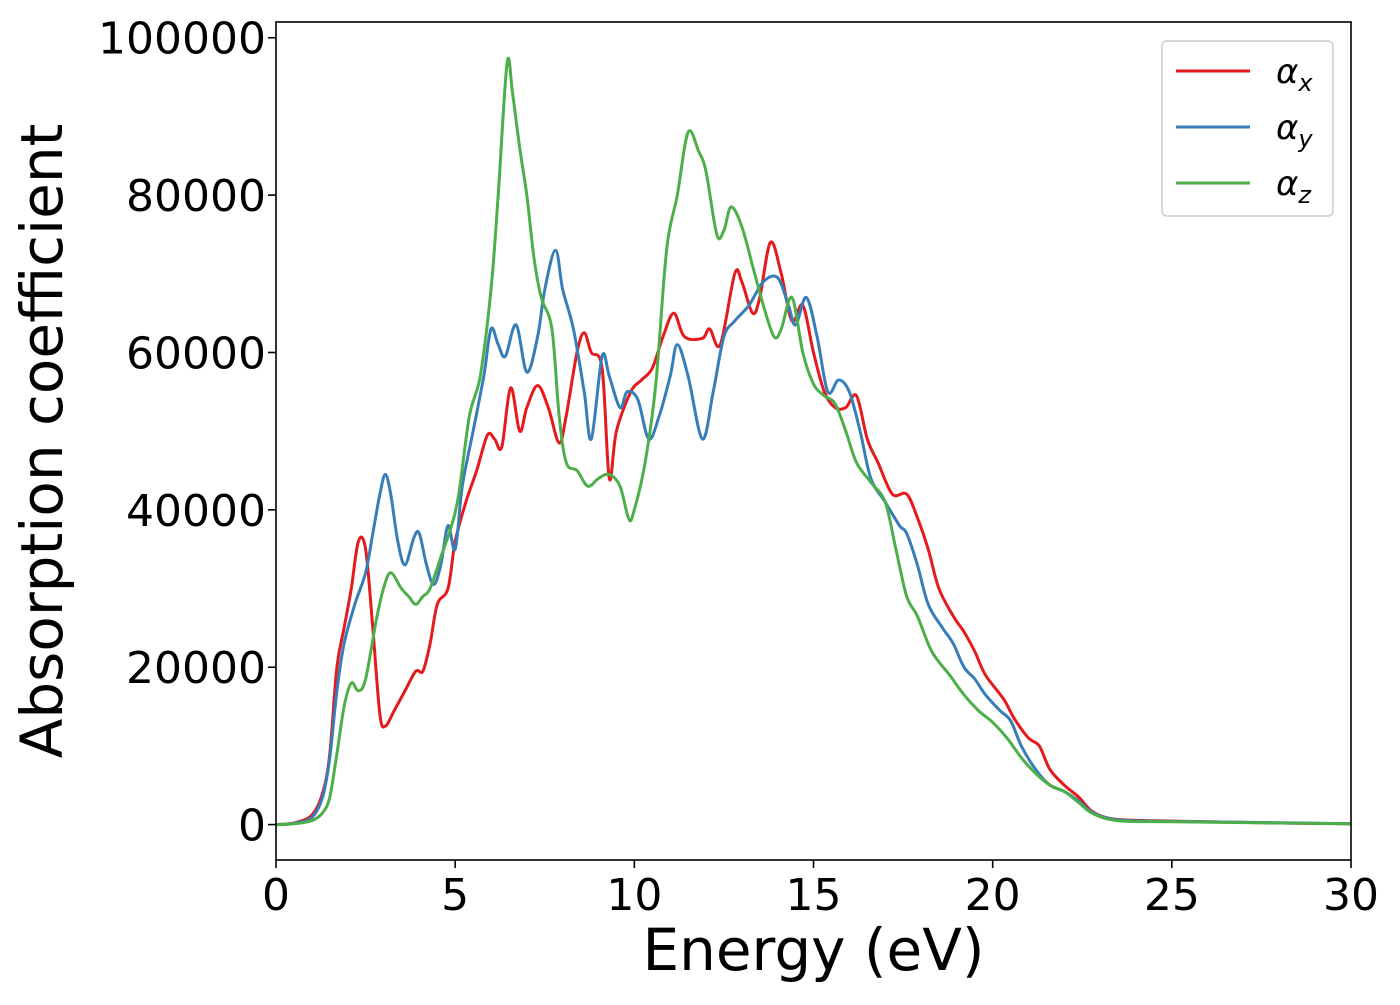 The height and width of the screenshot is (1005, 1400). I want to click on x-tick-label: 30, so click(1351, 895).